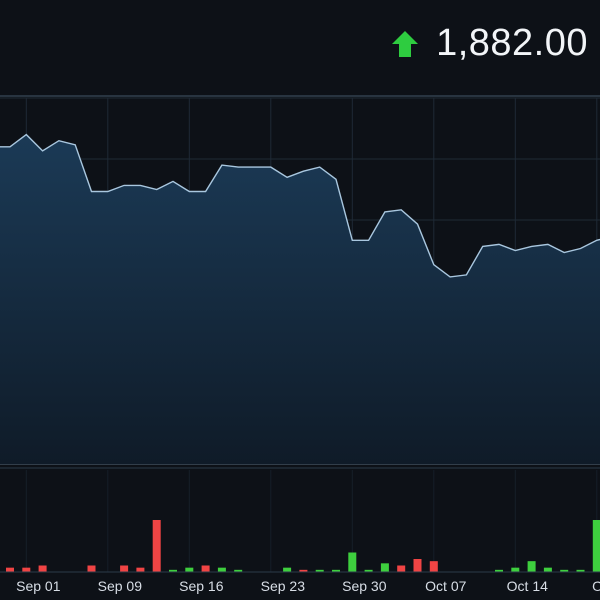  I want to click on x-tick-label: Sep 30, so click(364, 586).